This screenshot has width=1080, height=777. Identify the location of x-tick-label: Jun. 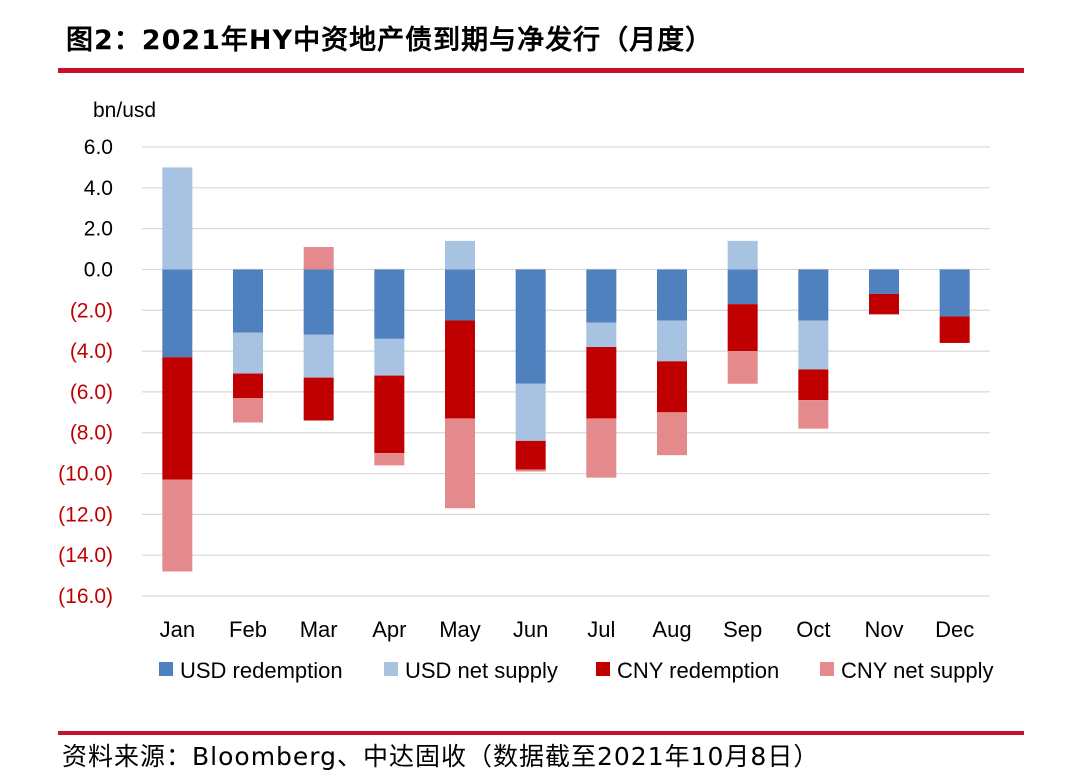
(530, 629).